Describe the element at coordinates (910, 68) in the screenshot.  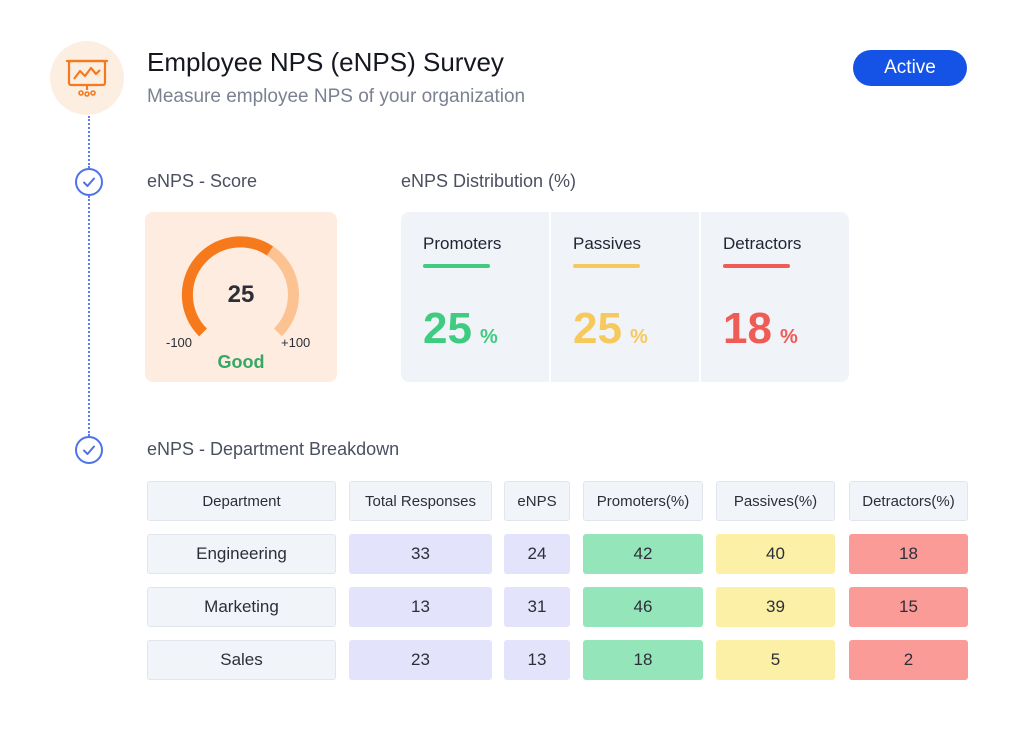
I see `status-active-button: Active` at that location.